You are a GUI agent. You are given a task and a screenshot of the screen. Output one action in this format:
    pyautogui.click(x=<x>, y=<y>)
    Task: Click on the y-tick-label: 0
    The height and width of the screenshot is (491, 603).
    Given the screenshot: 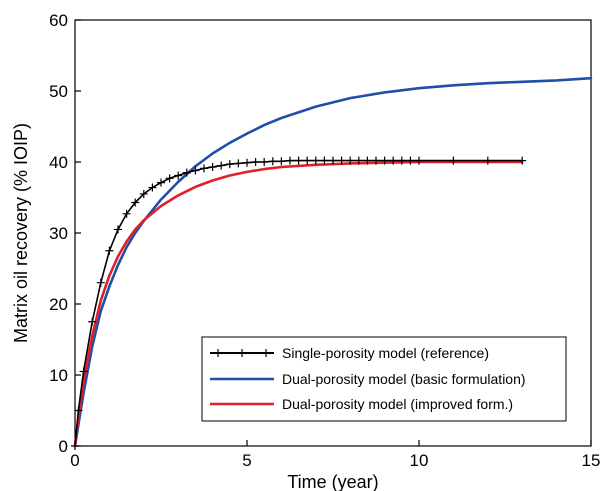 What is the action you would take?
    pyautogui.click(x=63, y=446)
    